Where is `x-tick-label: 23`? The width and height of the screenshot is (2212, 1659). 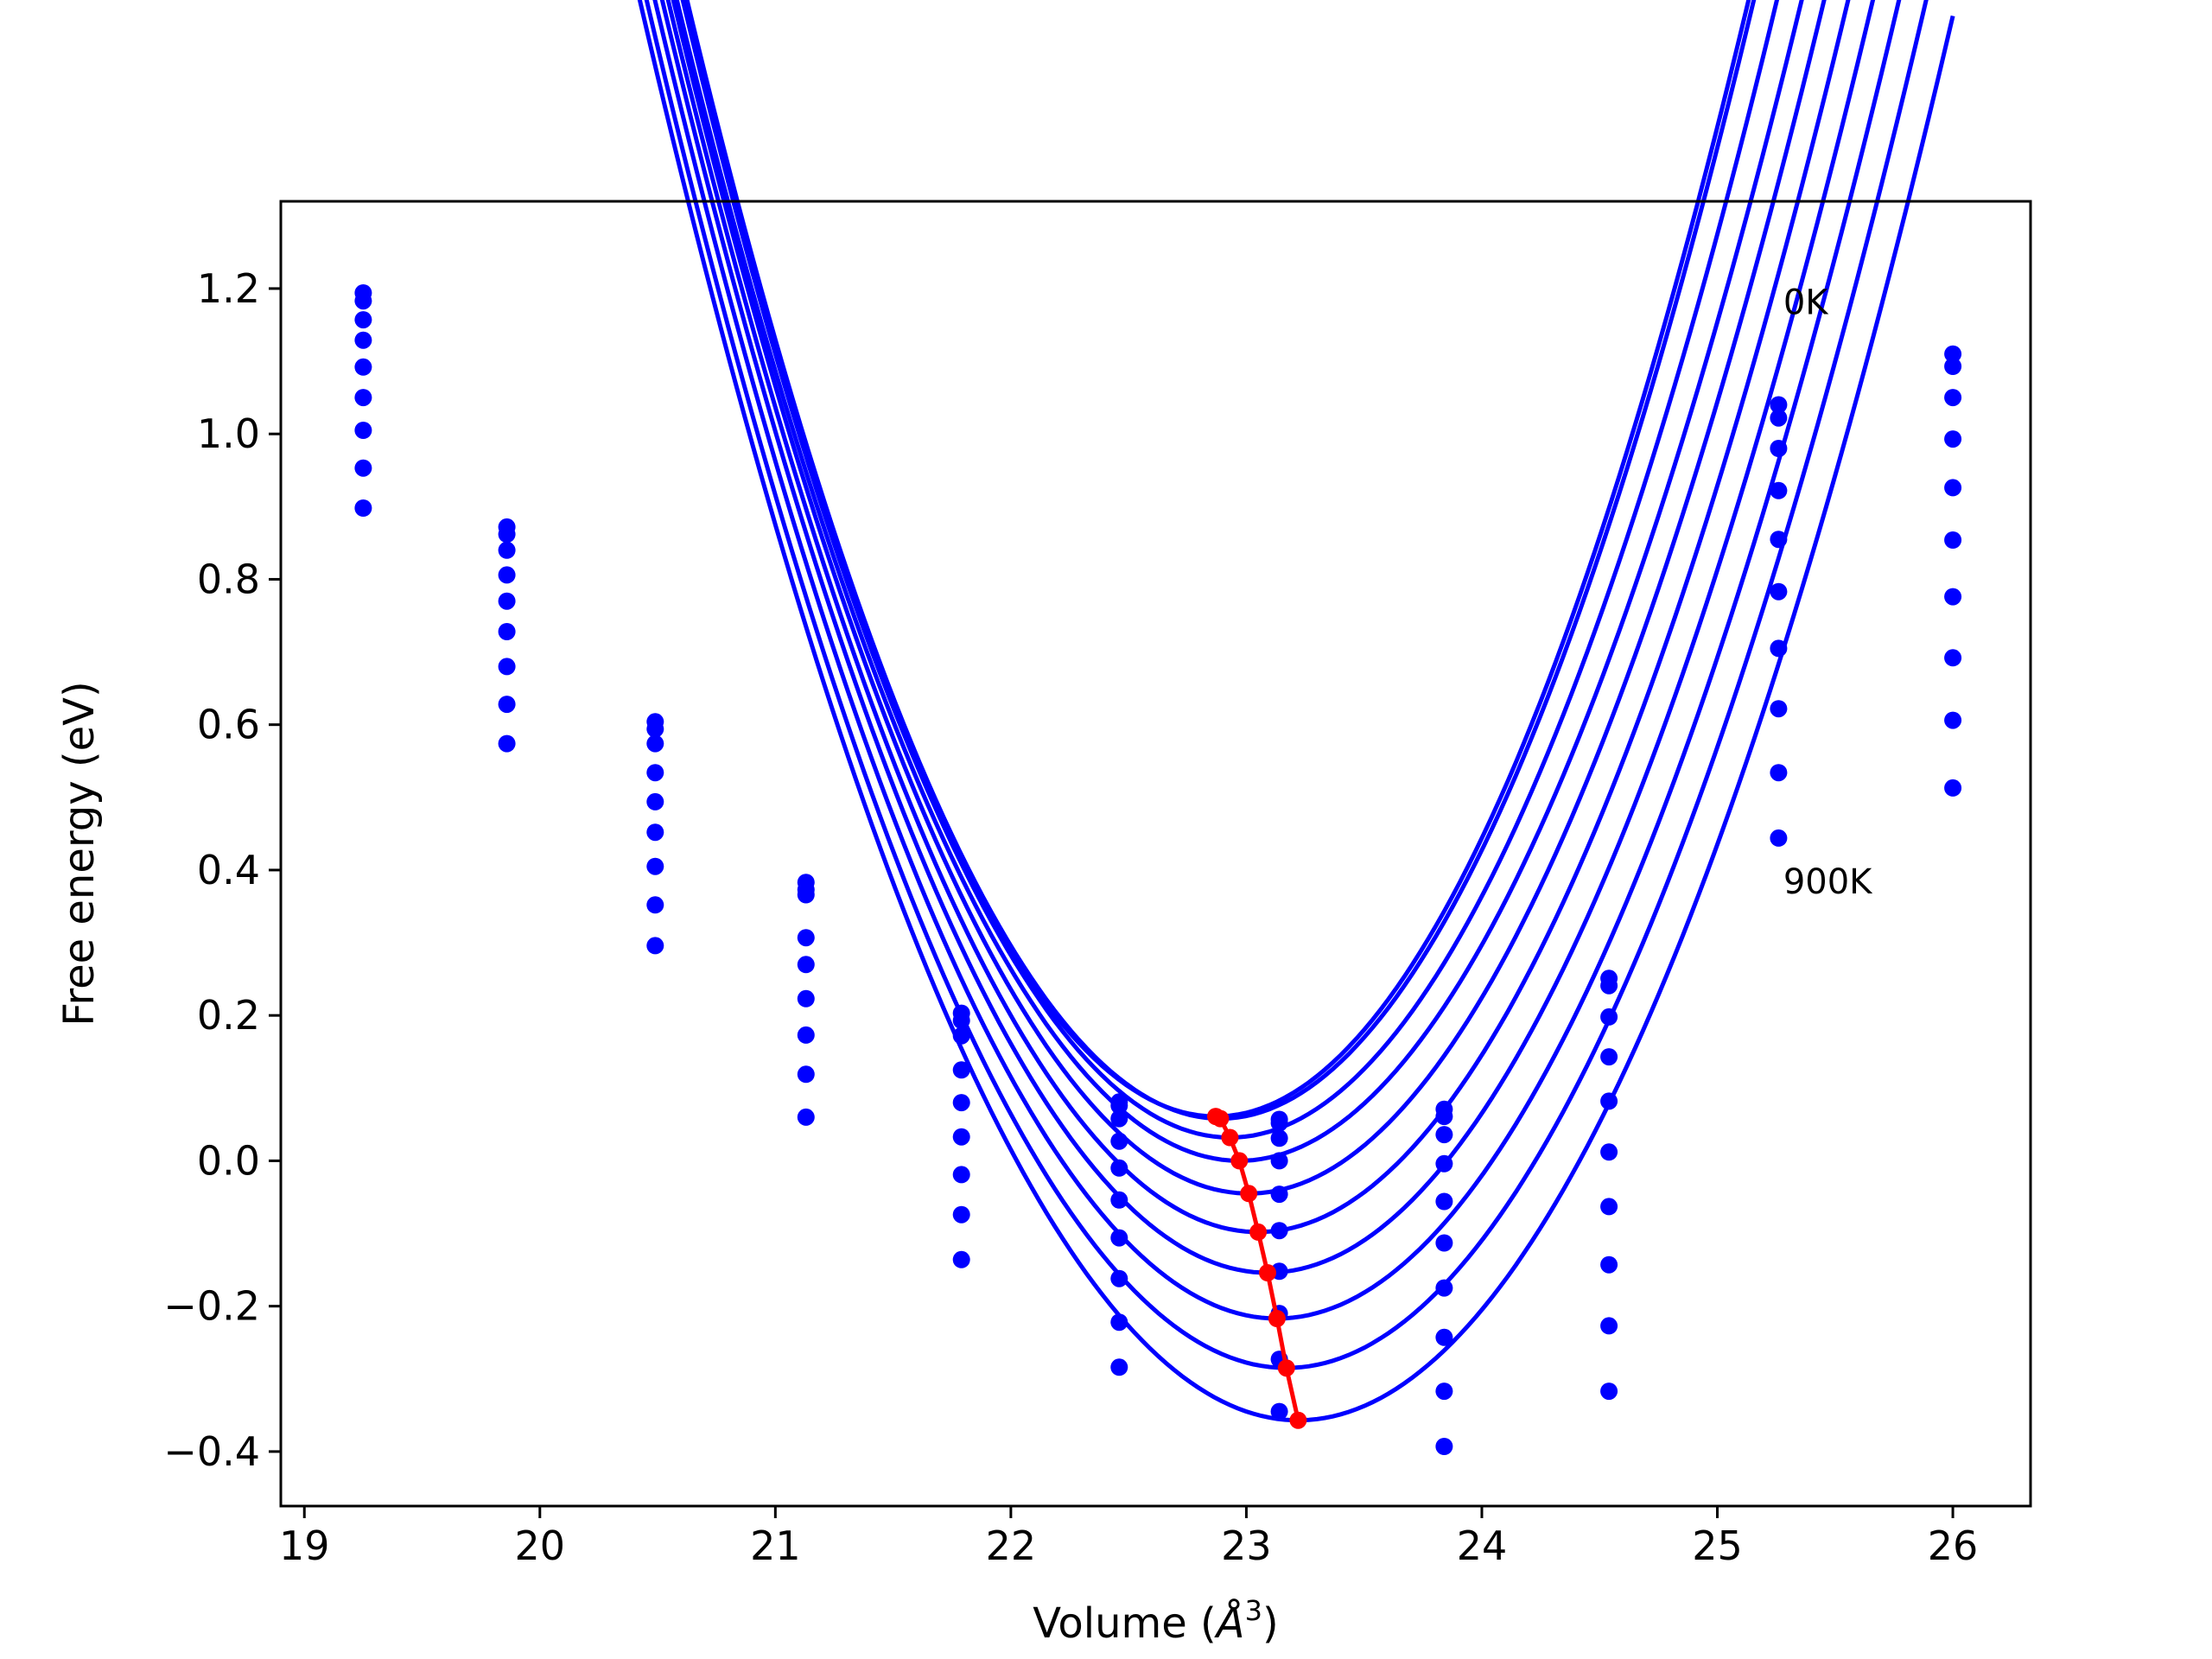 x-tick-label: 23 is located at coordinates (1246, 1545).